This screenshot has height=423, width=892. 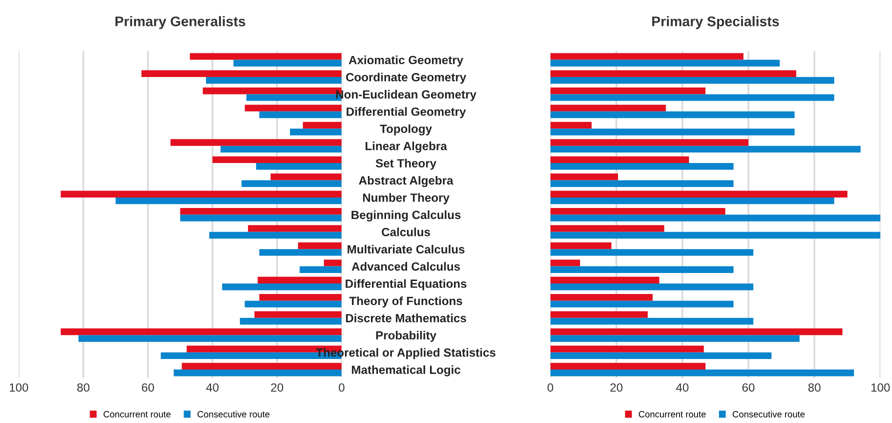 What do you see at coordinates (406, 61) in the screenshot?
I see `y-tick-label: Axiomatic Geometry` at bounding box center [406, 61].